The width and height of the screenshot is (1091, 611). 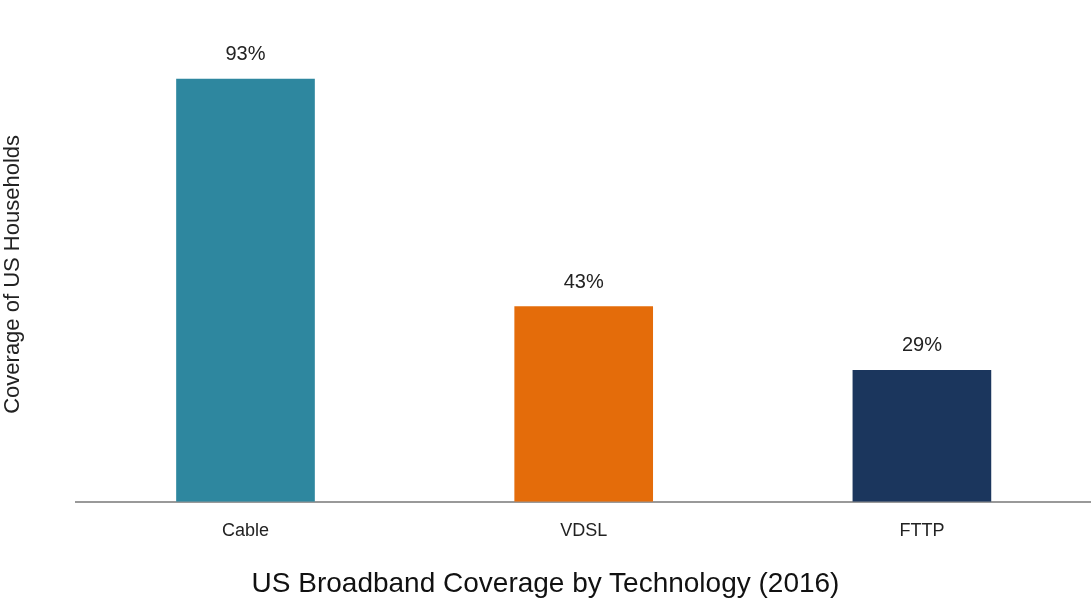 I want to click on data-label: 93%, so click(x=245, y=53).